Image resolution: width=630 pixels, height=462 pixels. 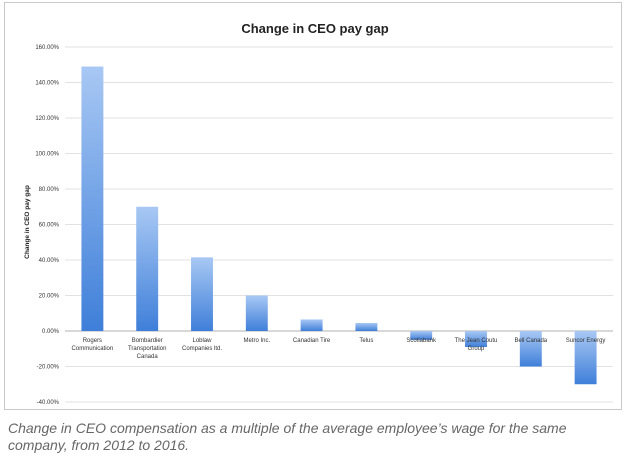 What do you see at coordinates (312, 341) in the screenshot?
I see `x-tick-label: Canadian Tire` at bounding box center [312, 341].